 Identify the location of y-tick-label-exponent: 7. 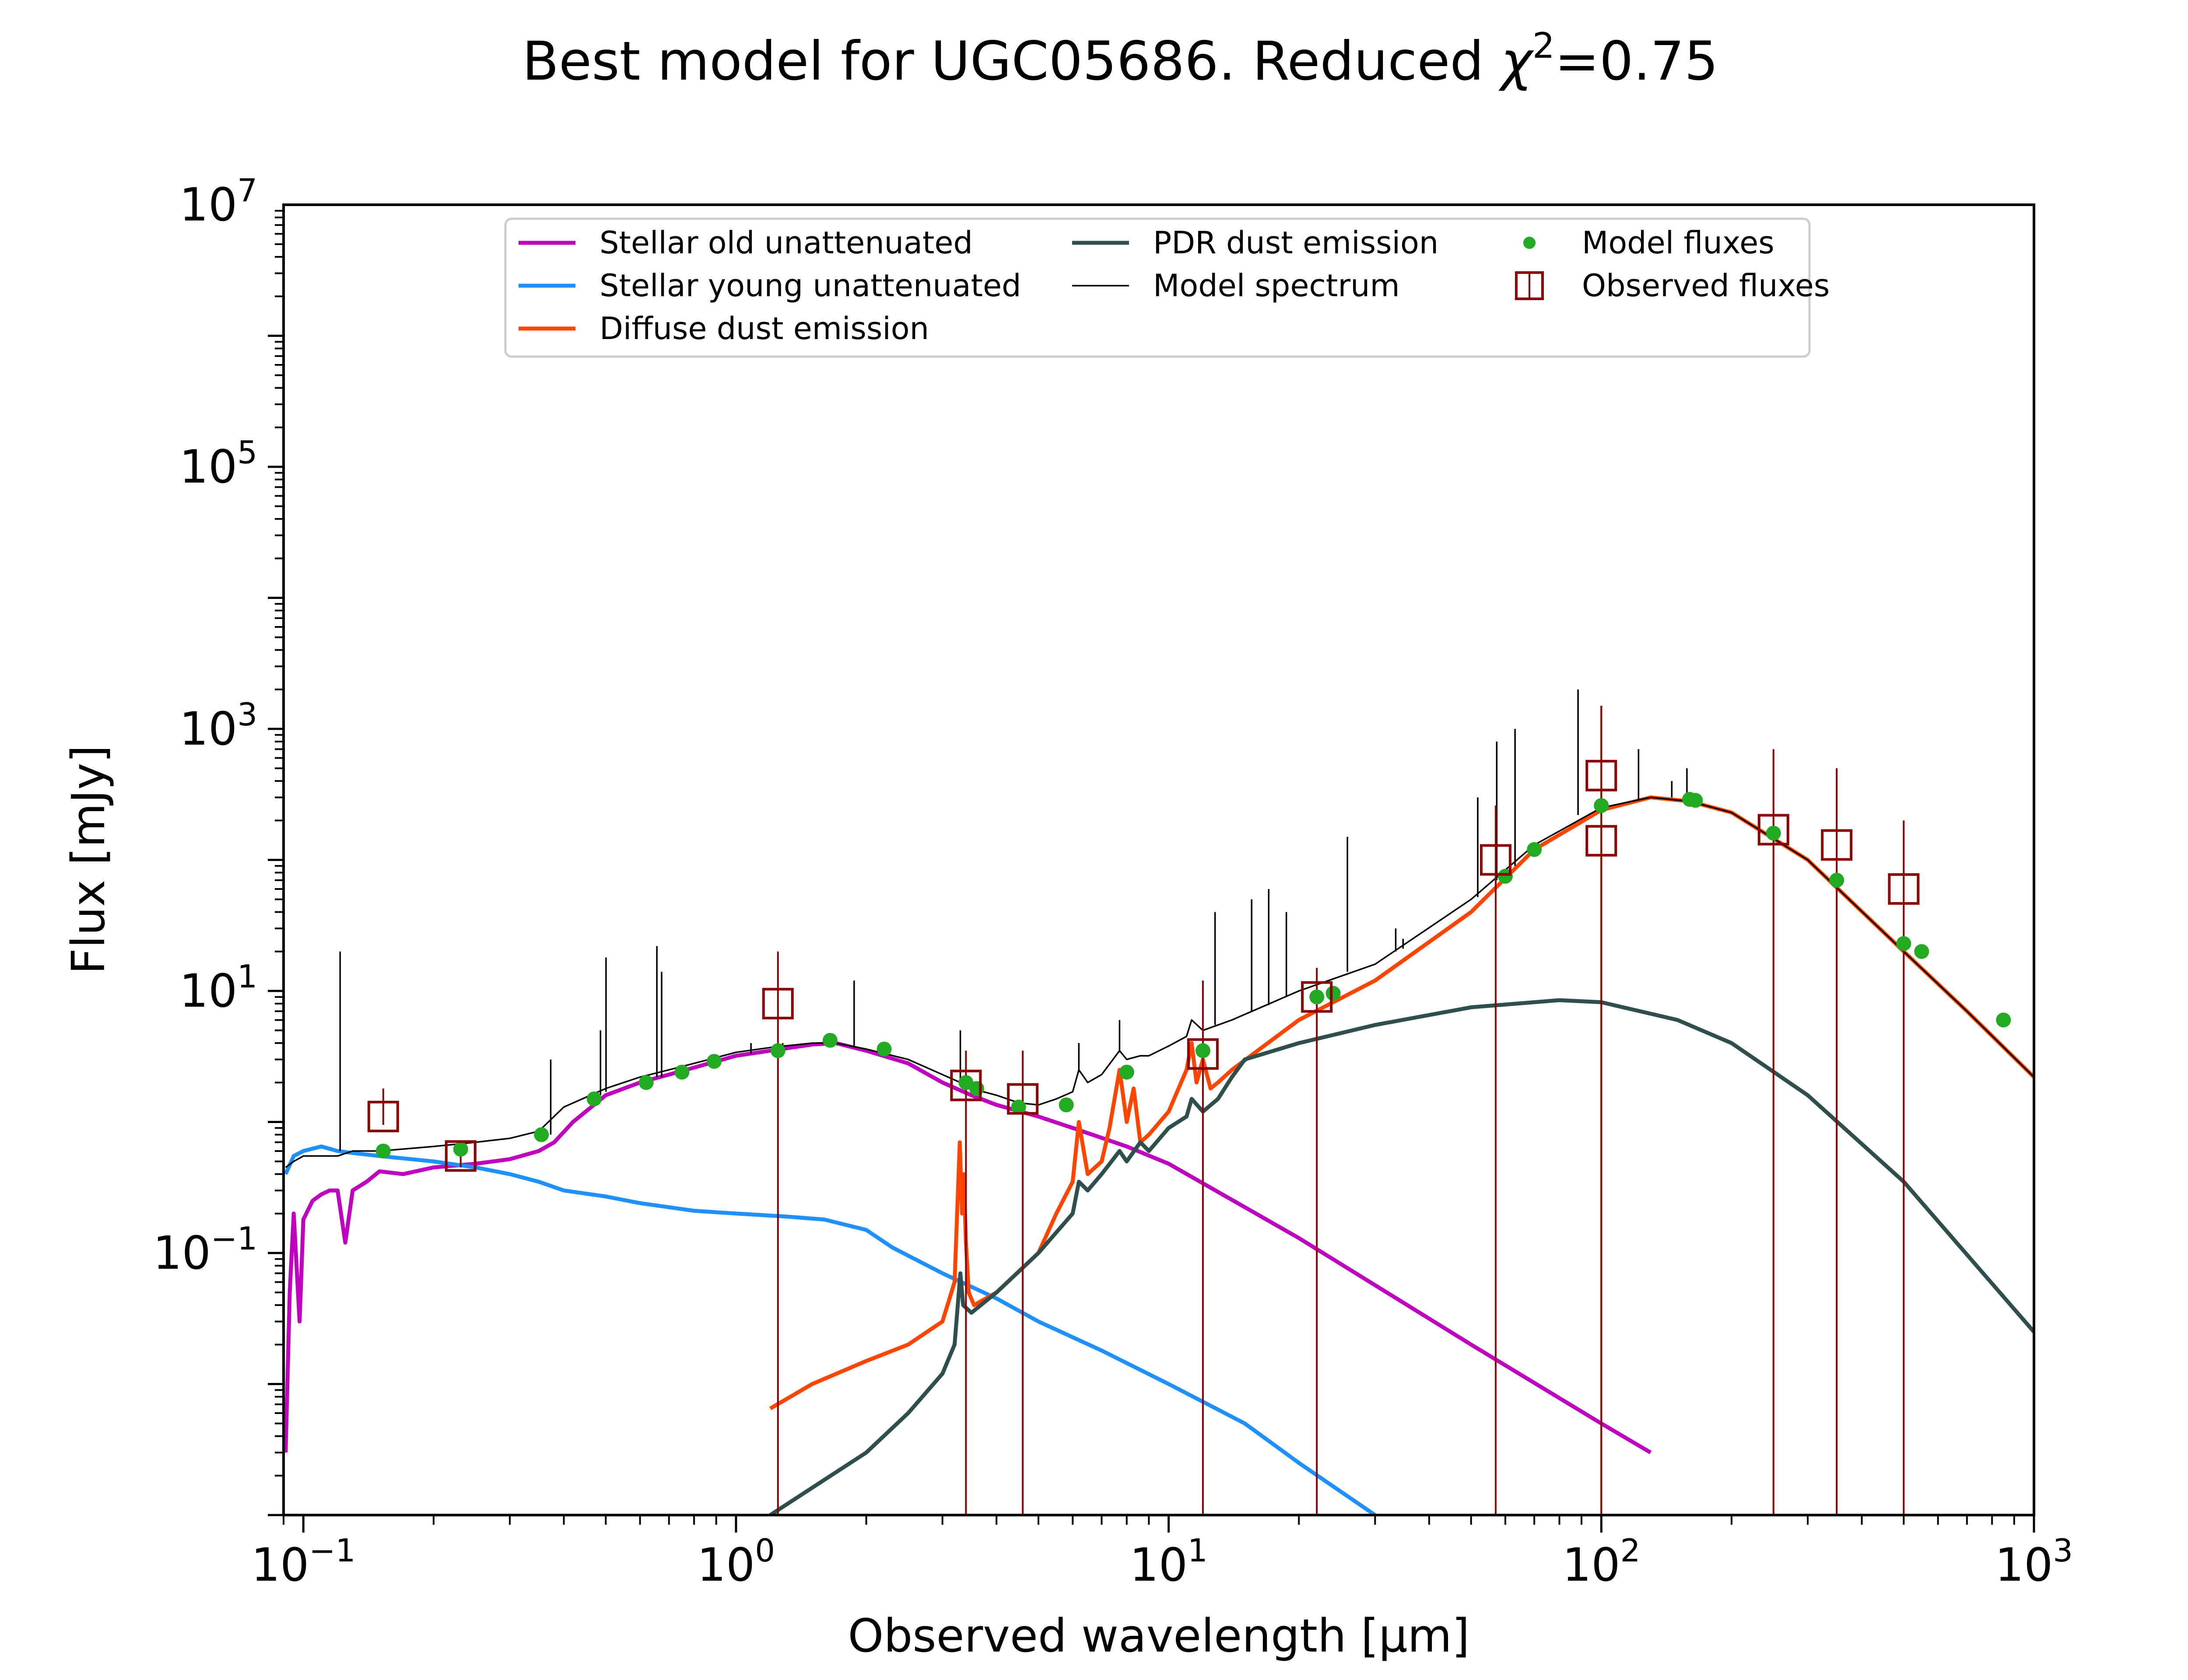
(247, 190).